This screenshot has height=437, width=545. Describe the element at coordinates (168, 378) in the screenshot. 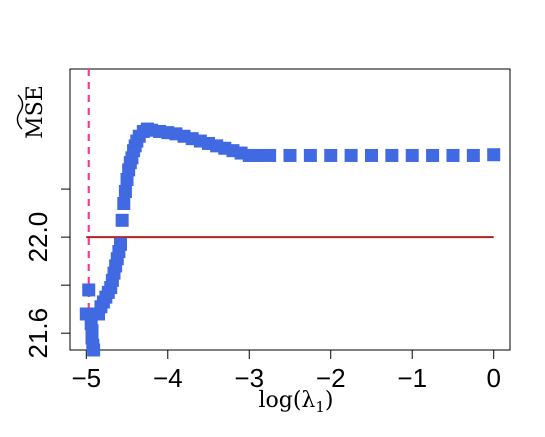

I see `x-tick-label: −4` at that location.